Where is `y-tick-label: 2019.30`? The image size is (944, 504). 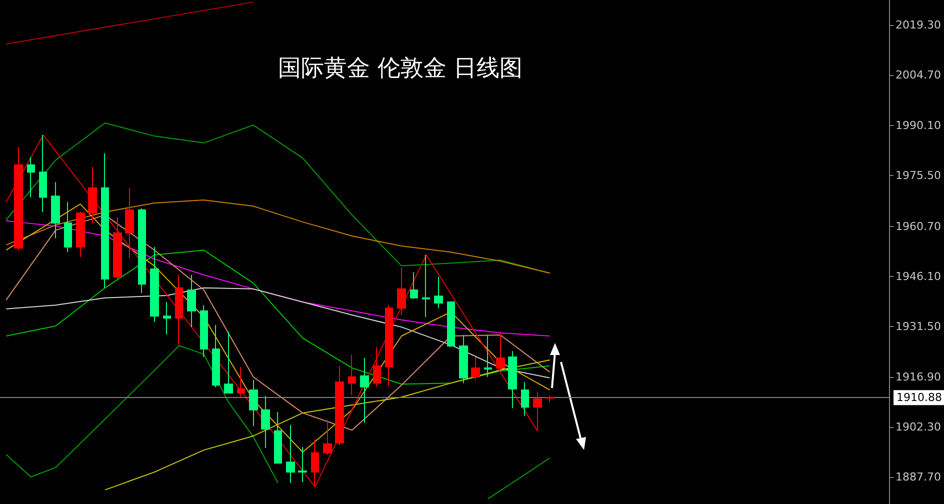 y-tick-label: 2019.30 is located at coordinates (919, 25).